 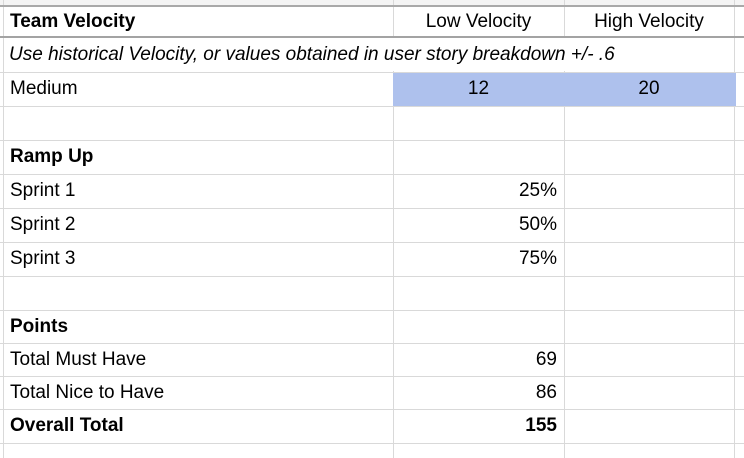 I want to click on border-header-bottom, so click(x=372, y=37).